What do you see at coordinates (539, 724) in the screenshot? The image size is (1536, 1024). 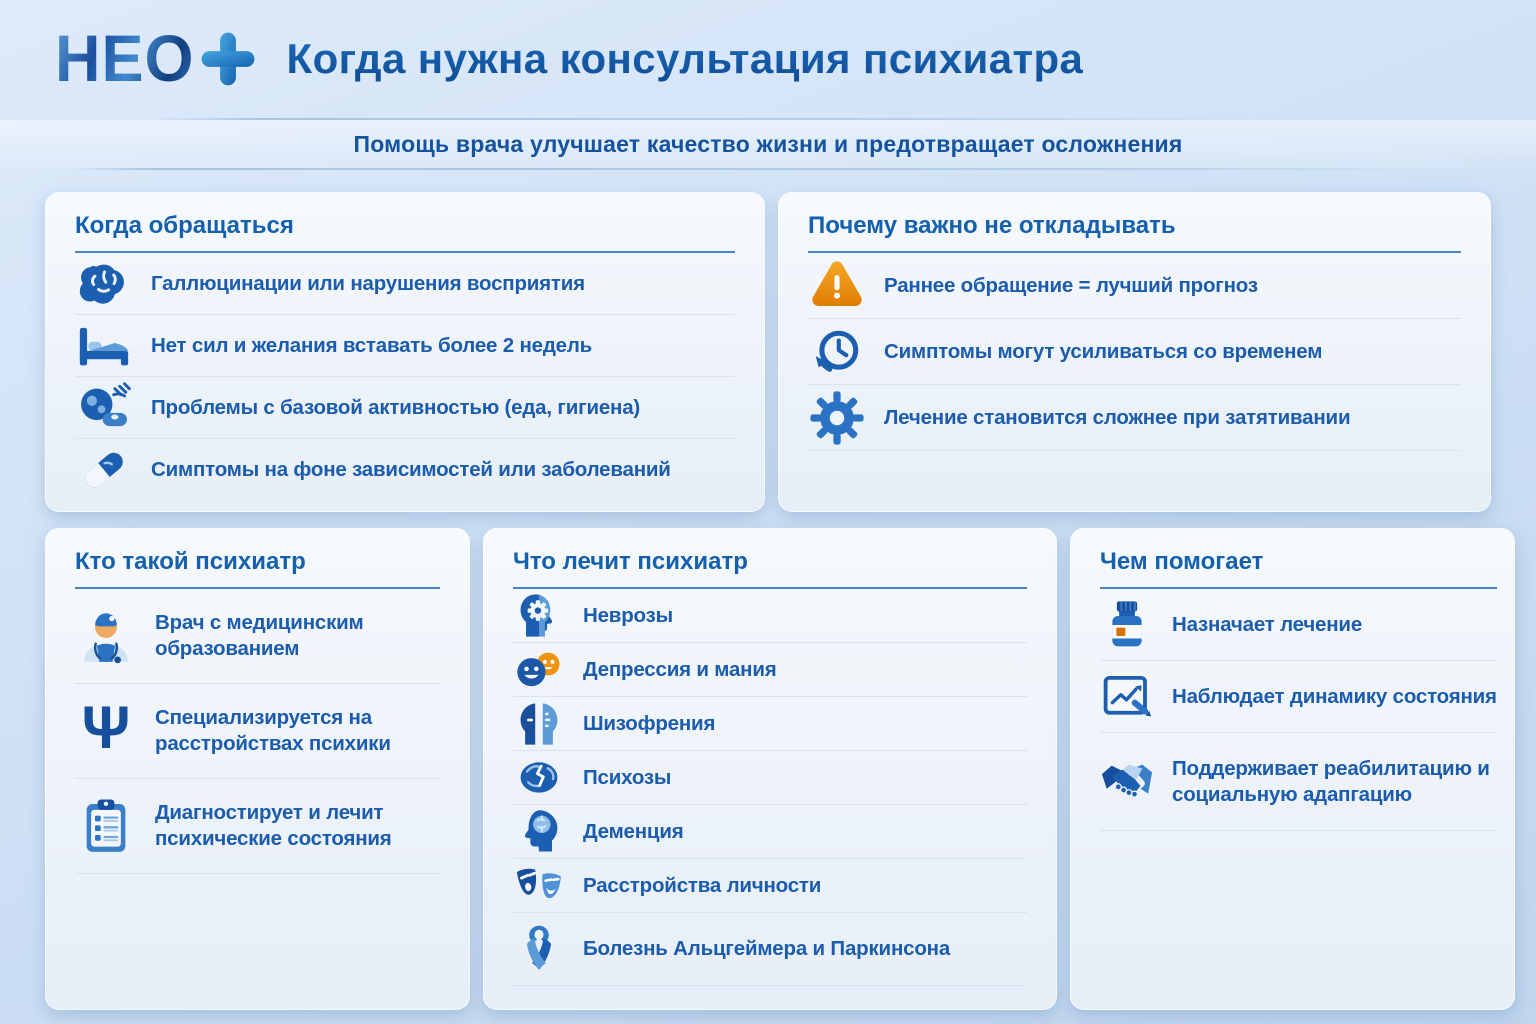 I see `split-head-icon` at bounding box center [539, 724].